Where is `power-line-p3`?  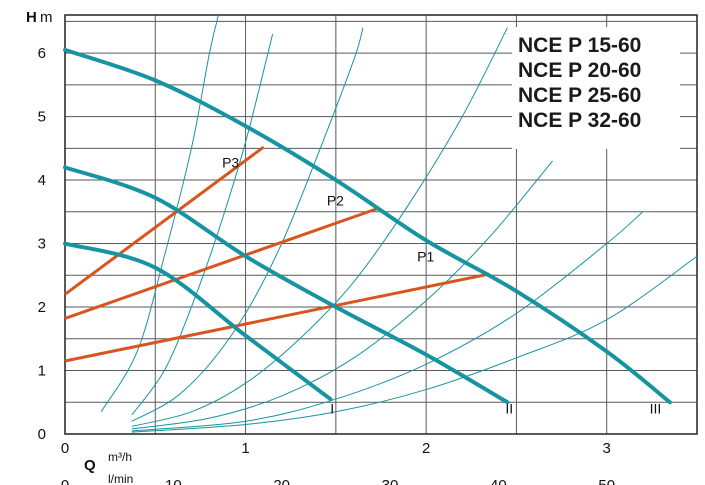
power-line-p3 is located at coordinates (164, 220).